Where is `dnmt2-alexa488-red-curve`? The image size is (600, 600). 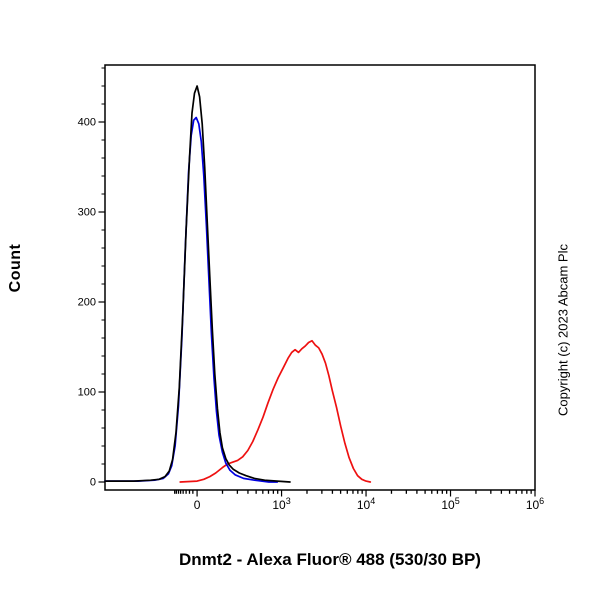
dnmt2-alexa488-red-curve is located at coordinates (275, 411).